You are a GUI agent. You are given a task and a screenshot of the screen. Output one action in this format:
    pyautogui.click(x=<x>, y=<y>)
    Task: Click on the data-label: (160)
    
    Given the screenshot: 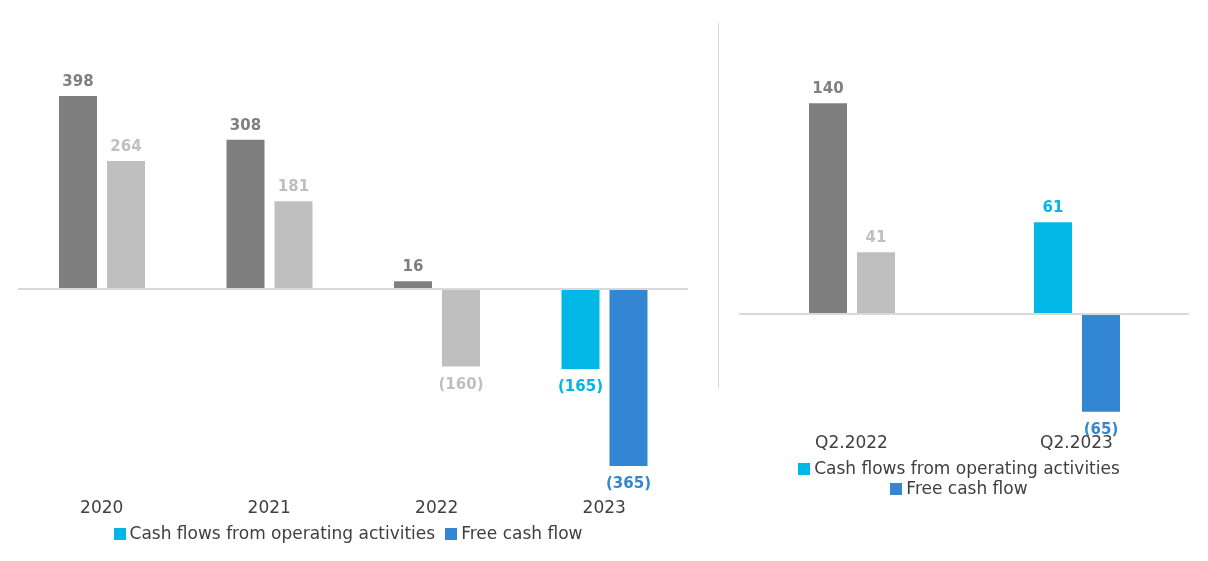 What is the action you would take?
    pyautogui.click(x=461, y=383)
    